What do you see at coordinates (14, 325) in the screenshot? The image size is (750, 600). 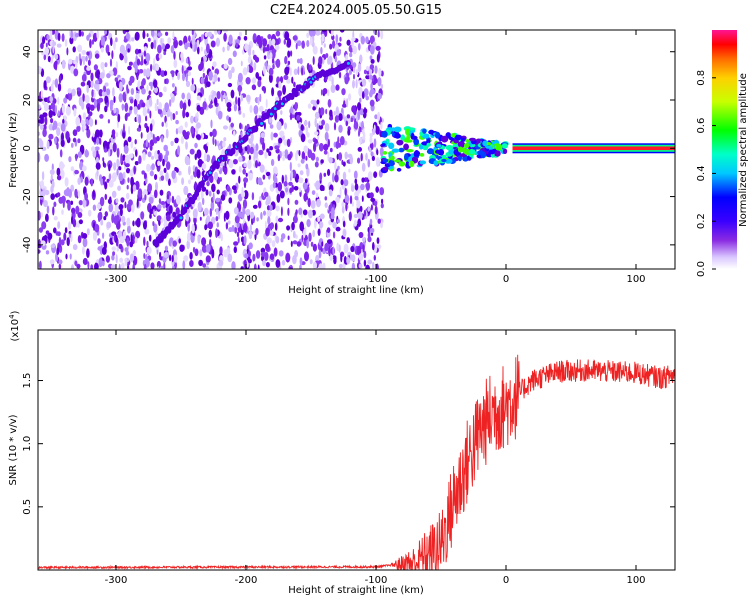 I see `snr-multiplier: (x104)` at bounding box center [14, 325].